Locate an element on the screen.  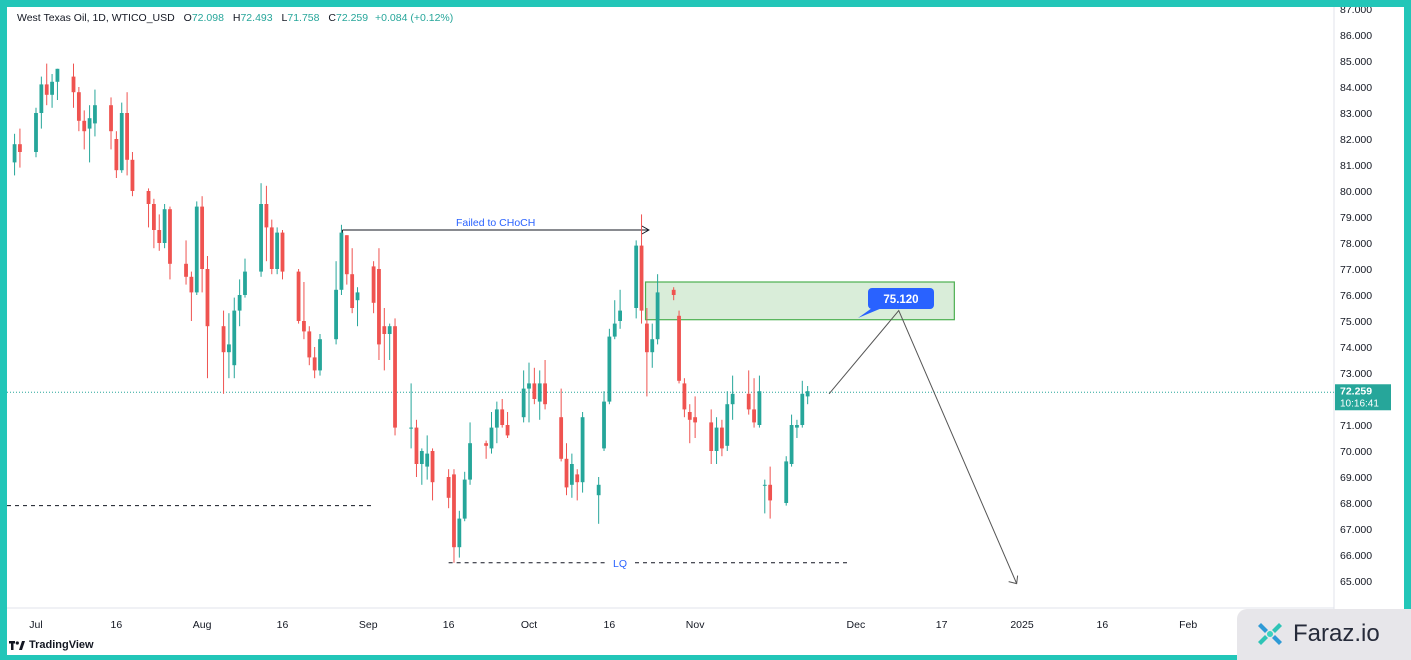
choch-arrowhead is located at coordinates (645, 230).